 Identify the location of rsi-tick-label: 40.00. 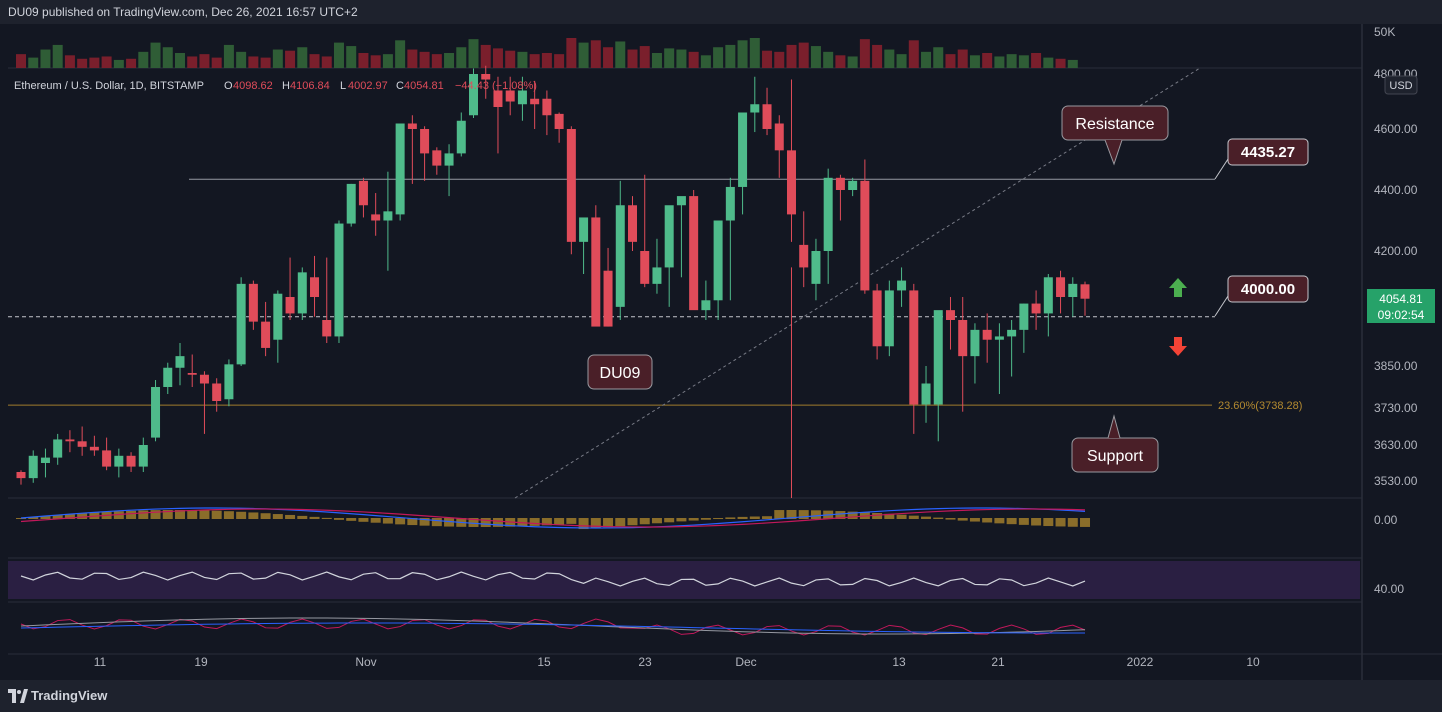
(1389, 589).